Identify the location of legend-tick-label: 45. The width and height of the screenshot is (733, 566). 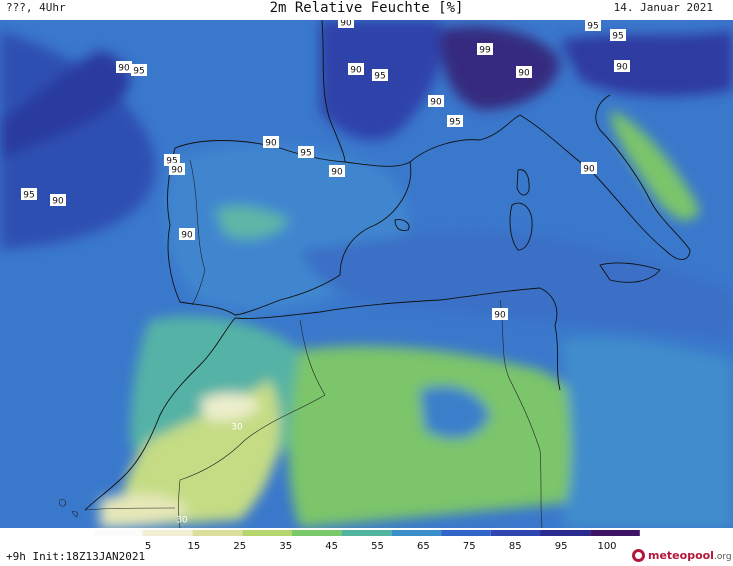
(331, 545).